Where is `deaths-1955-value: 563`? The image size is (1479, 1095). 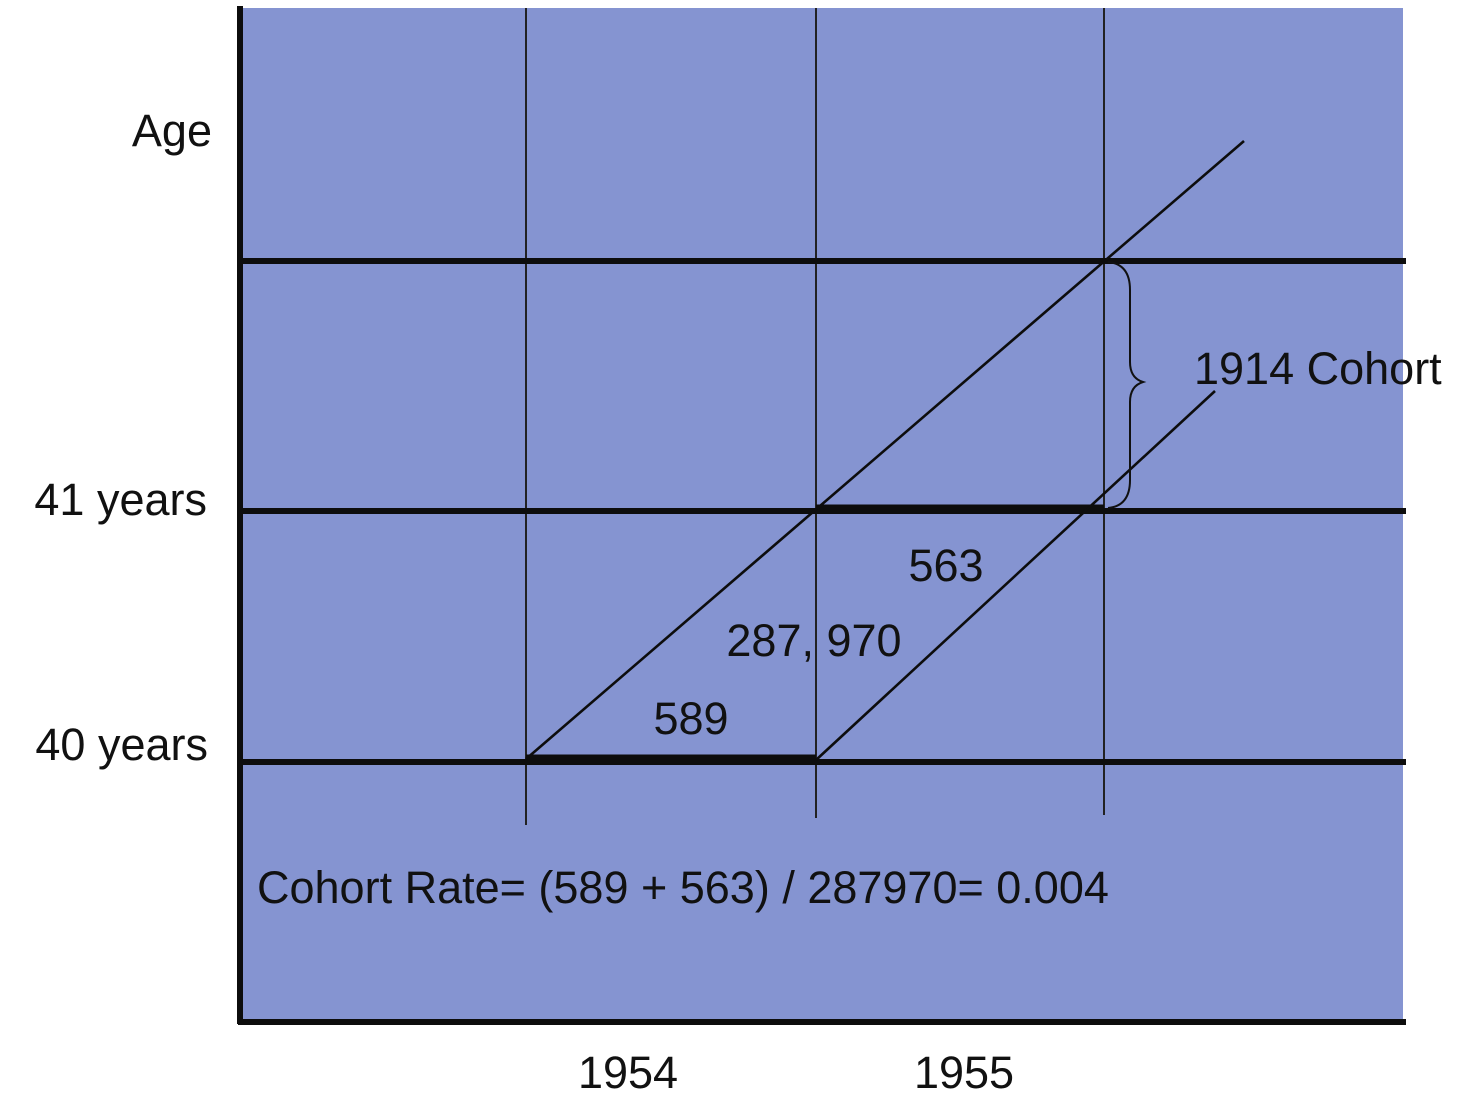 deaths-1955-value: 563 is located at coordinates (945, 565).